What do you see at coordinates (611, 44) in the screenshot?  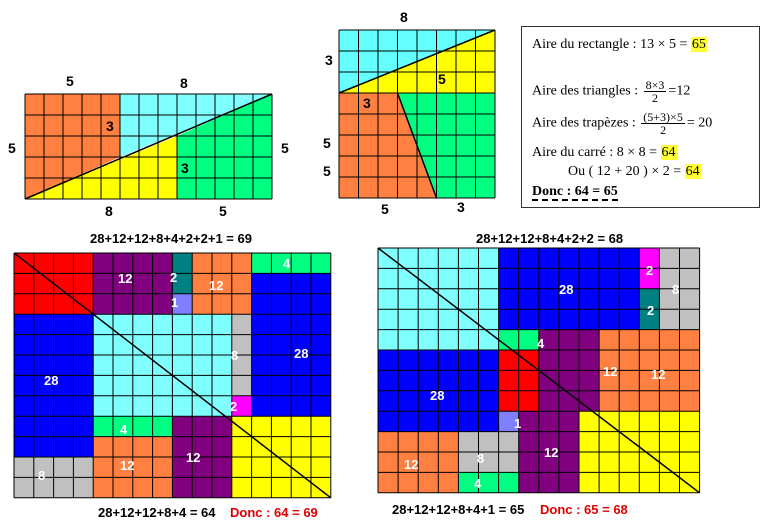 I see `rectangle-area-text: Aire du rectangle : 13 × 5 =` at bounding box center [611, 44].